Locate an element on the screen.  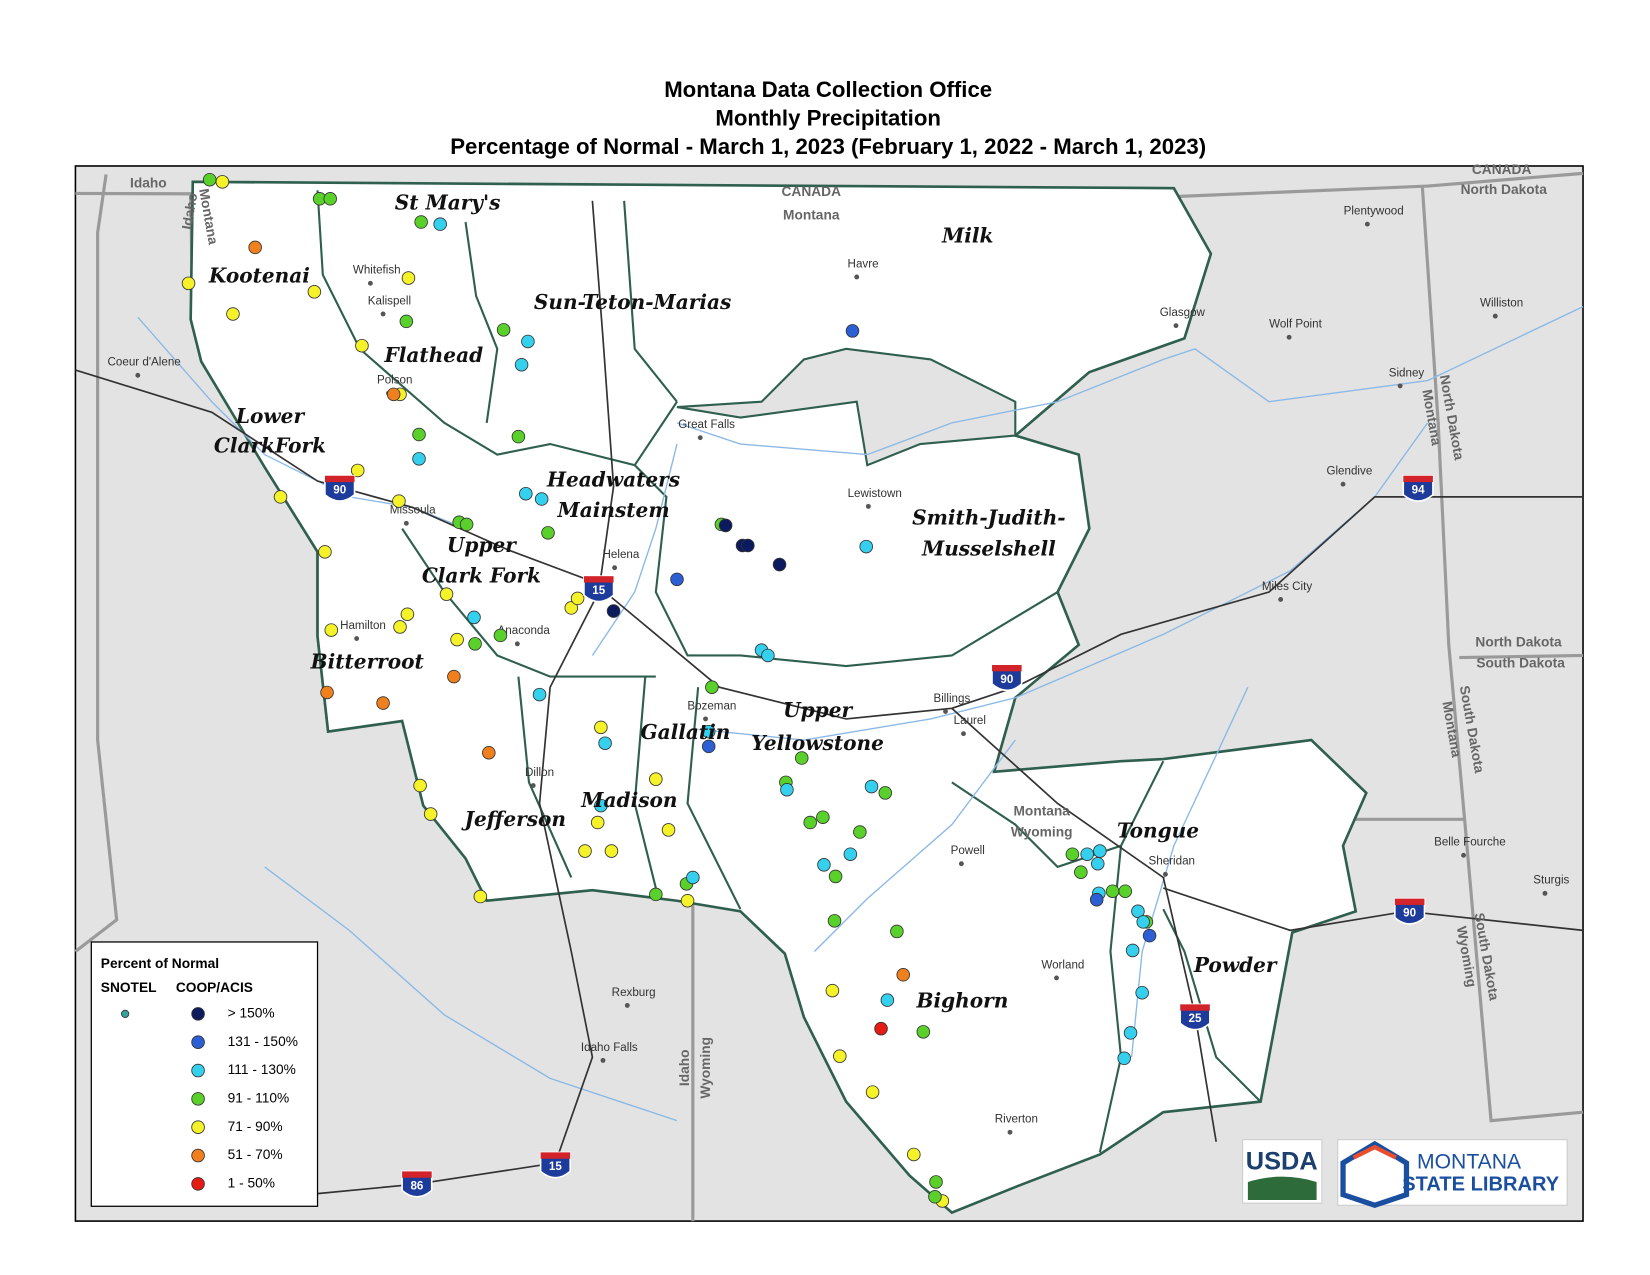
excluded-area is located at coordinates (846, 407).